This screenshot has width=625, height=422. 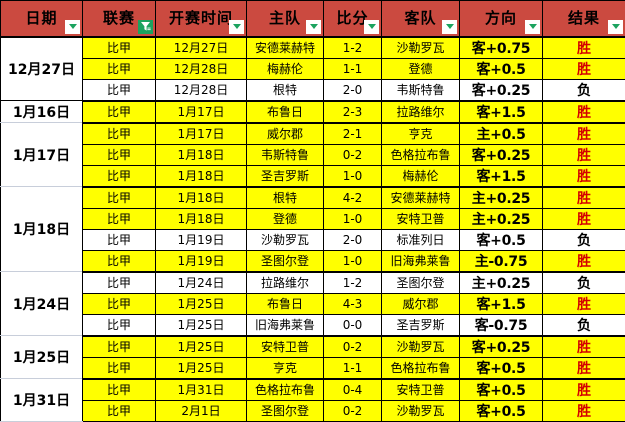 What do you see at coordinates (353, 134) in the screenshot?
I see `score-cell: 2-1` at bounding box center [353, 134].